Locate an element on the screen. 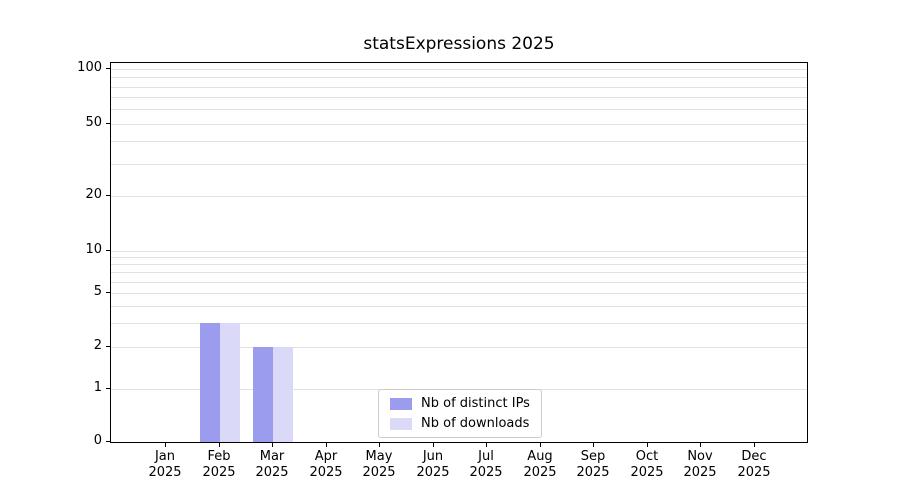 Image resolution: width=900 pixels, height=500 pixels. x-tick-label: Aug 2025 is located at coordinates (540, 464).